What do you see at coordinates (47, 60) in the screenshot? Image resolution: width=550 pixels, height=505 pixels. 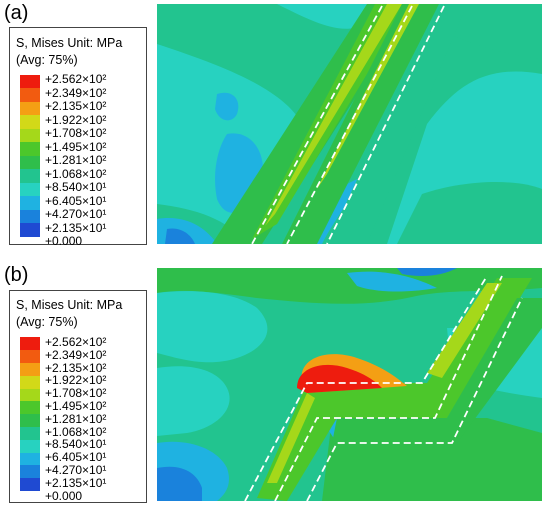 I see `legend-a-avg: (Avg: 75%)` at bounding box center [47, 60].